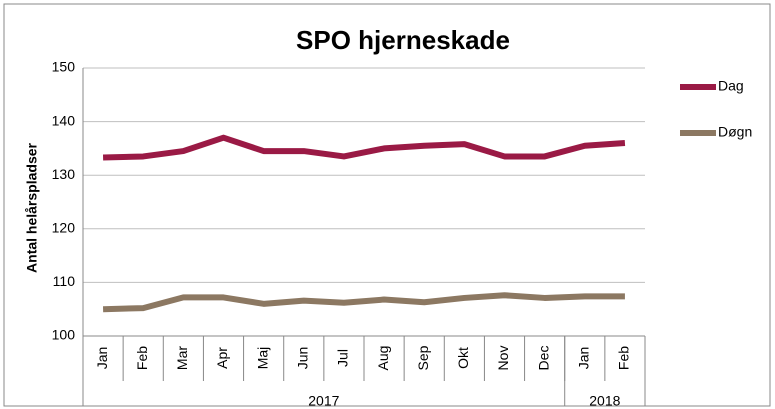  Describe the element at coordinates (735, 132) in the screenshot. I see `legend-label: Døgn` at that location.